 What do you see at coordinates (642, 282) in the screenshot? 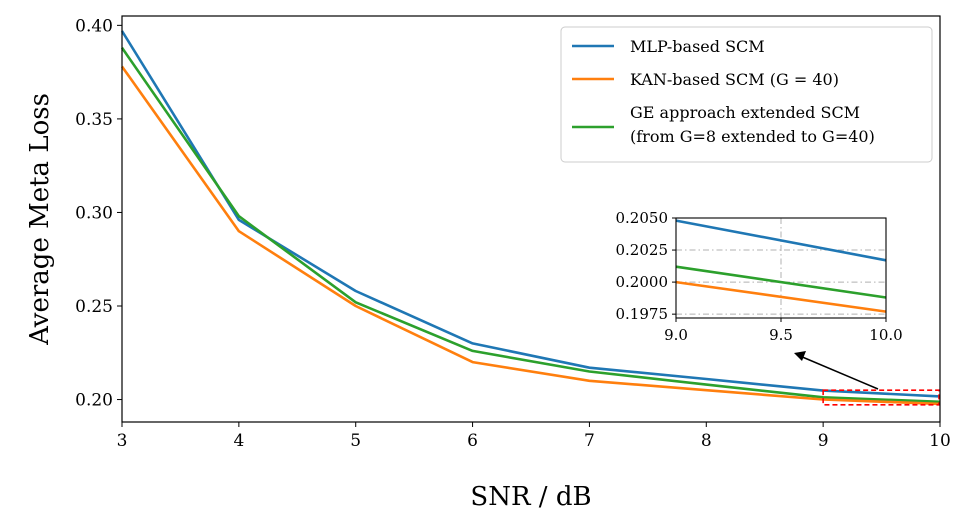
I see `inset-y-tick-label: 0.2000` at bounding box center [642, 282].